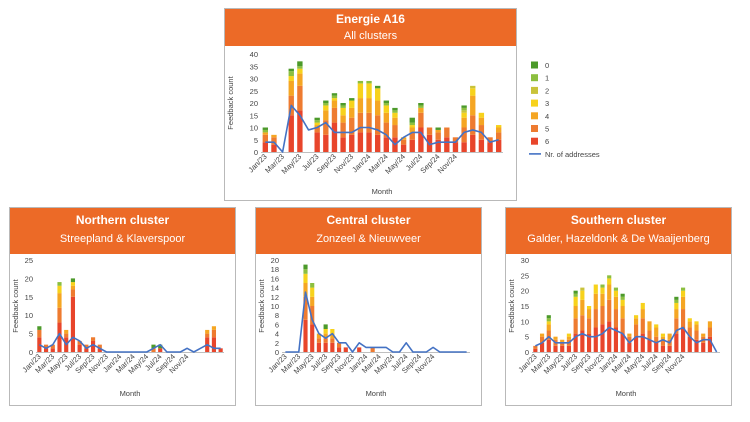 Image resolution: width=750 pixels, height=422 pixels. What do you see at coordinates (275, 278) in the screenshot?
I see `y-tick-label: 16` at bounding box center [275, 278].